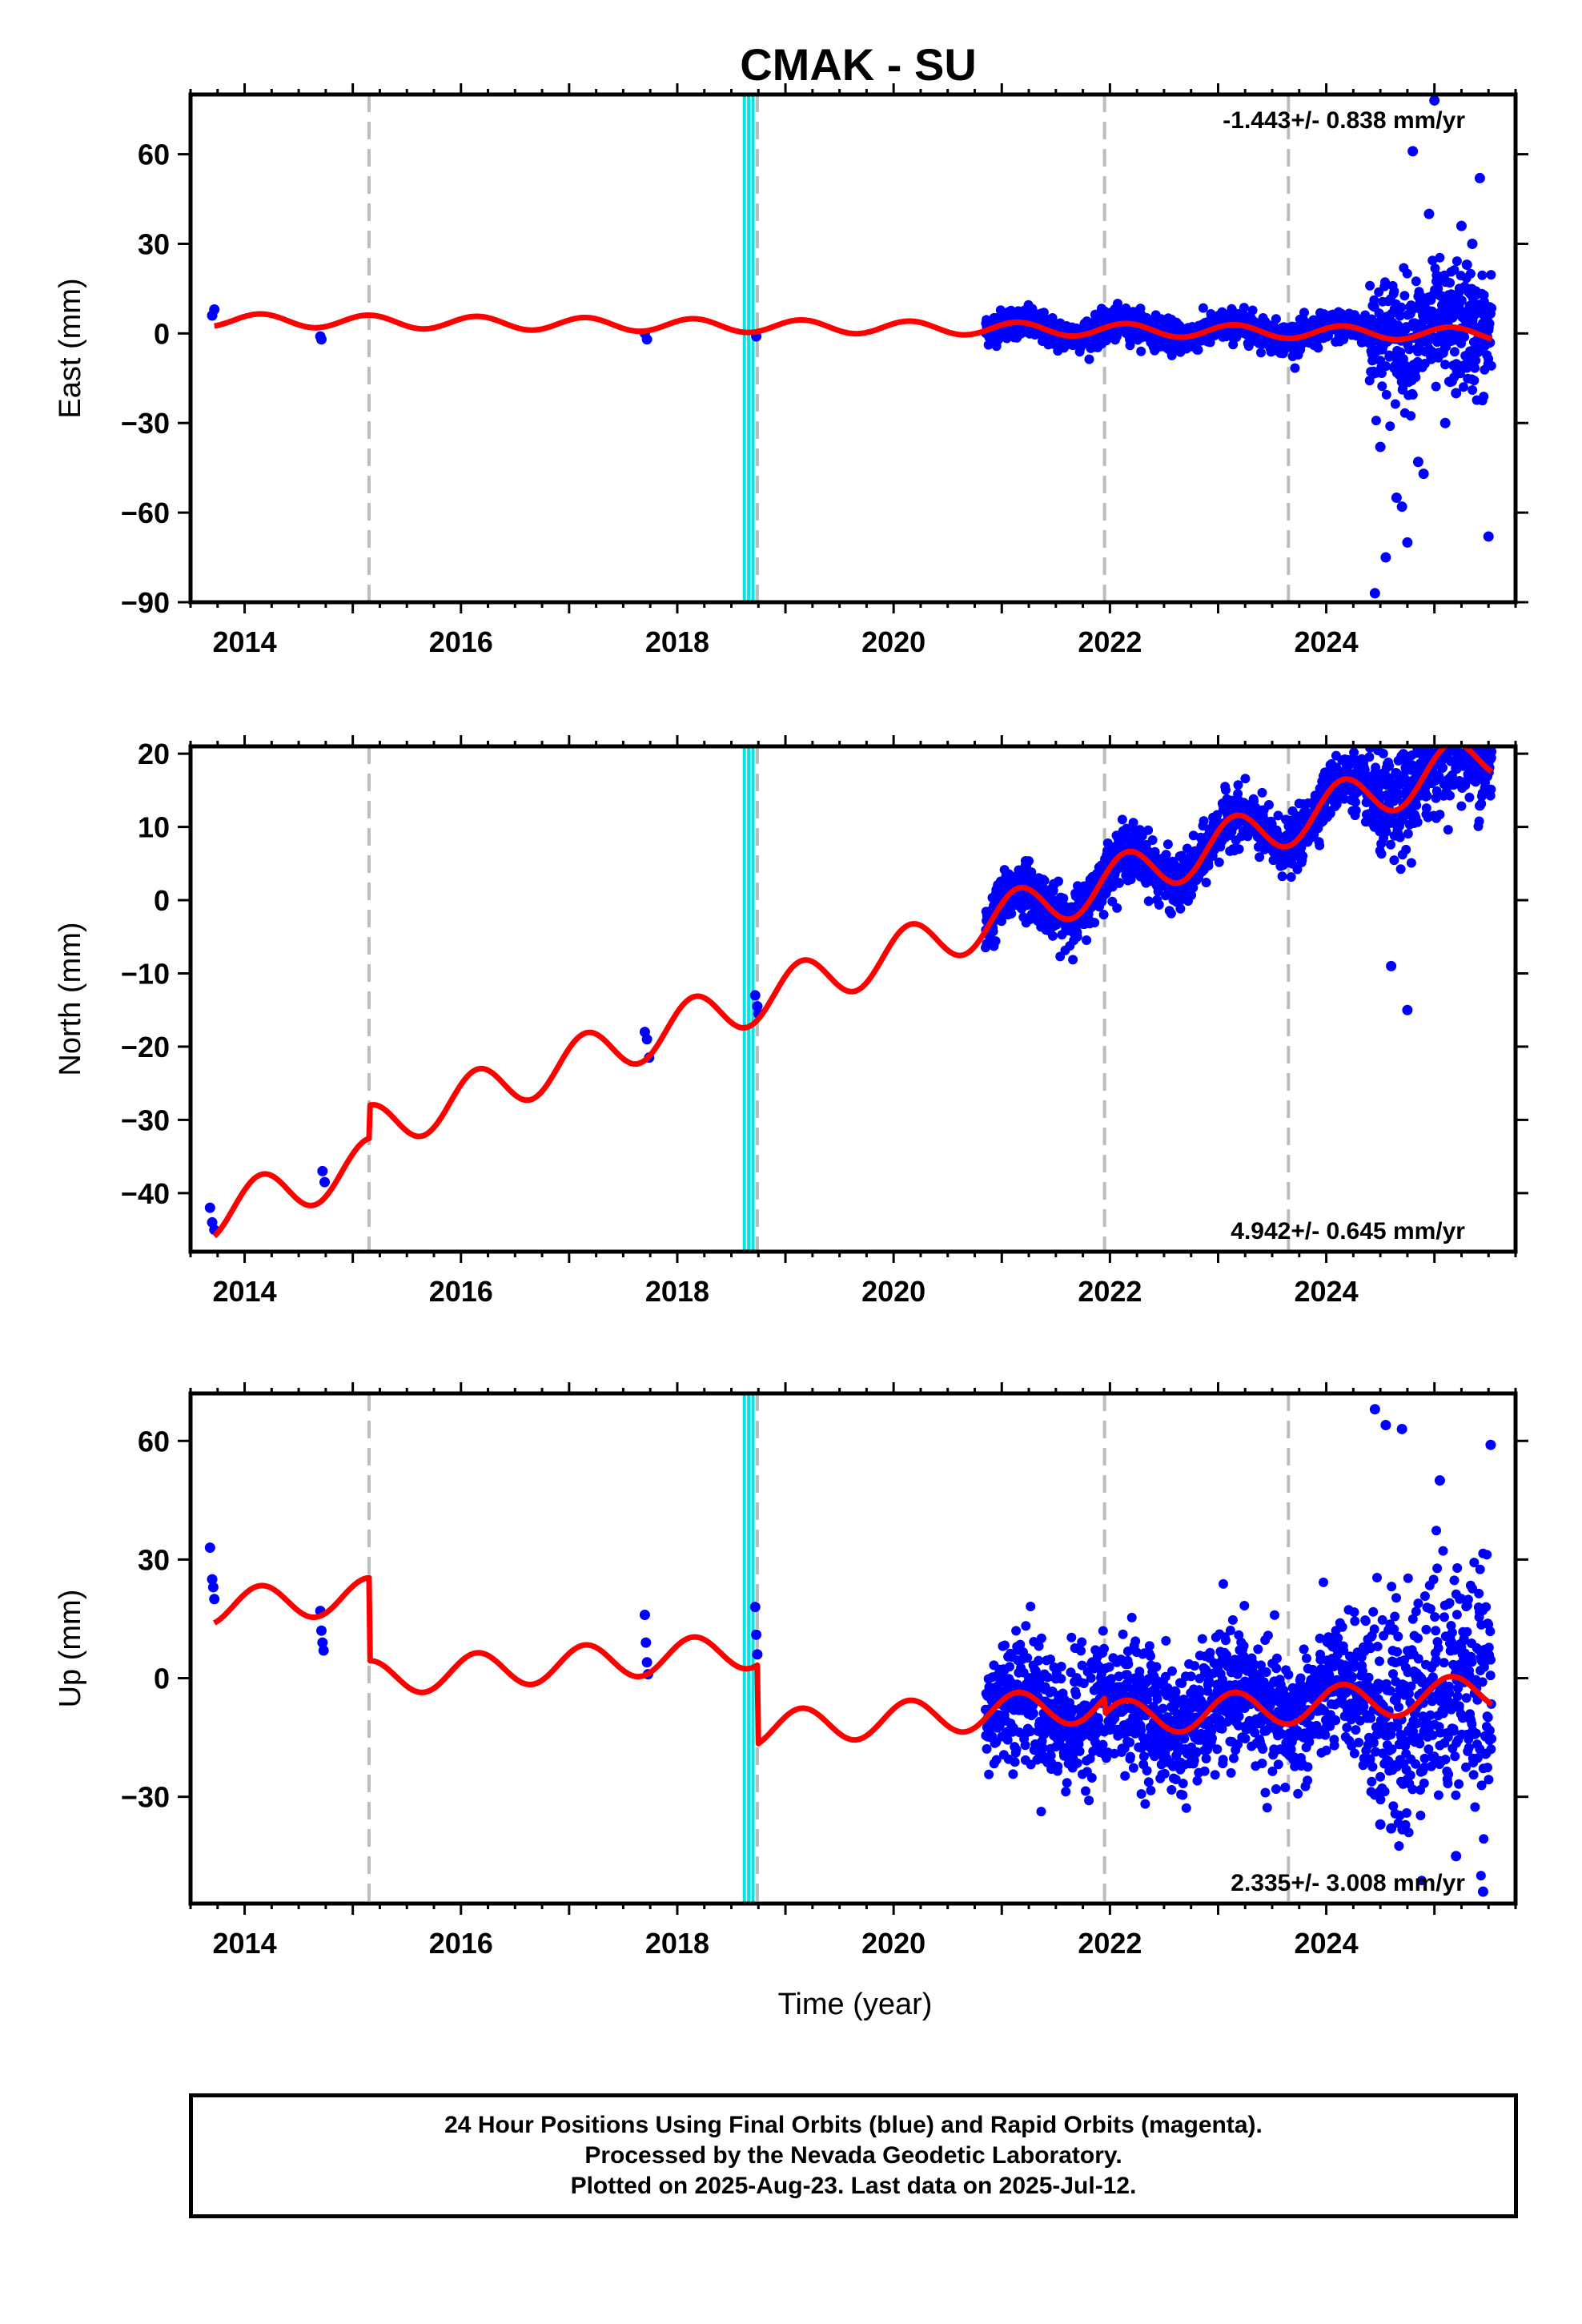  I want to click on x-tick-label: 2016, so click(461, 1291).